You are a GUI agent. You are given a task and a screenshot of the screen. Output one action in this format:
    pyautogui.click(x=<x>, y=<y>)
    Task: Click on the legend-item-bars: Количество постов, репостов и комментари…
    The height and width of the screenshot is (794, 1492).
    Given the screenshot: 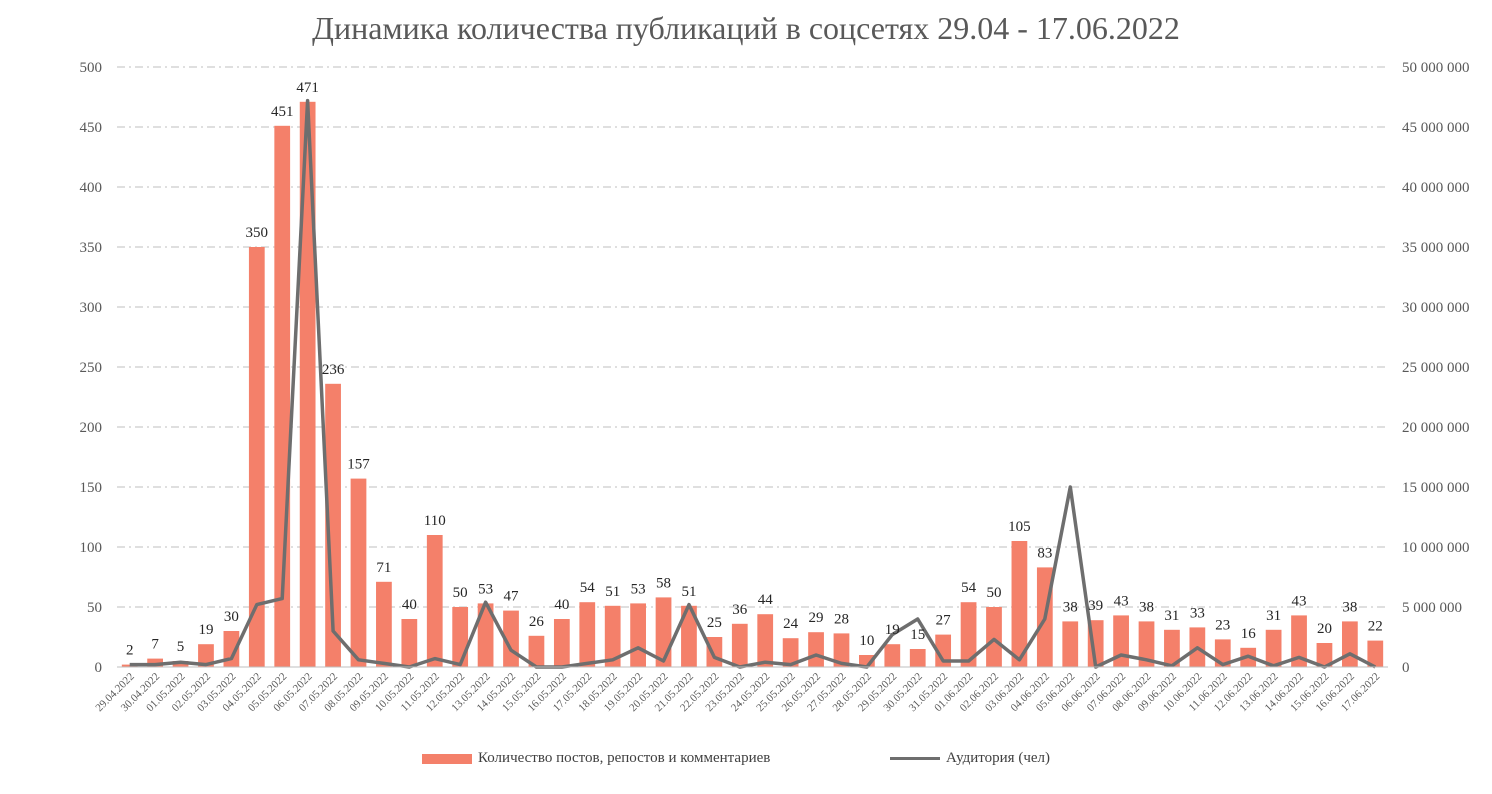 What is the action you would take?
    pyautogui.click(x=596, y=758)
    